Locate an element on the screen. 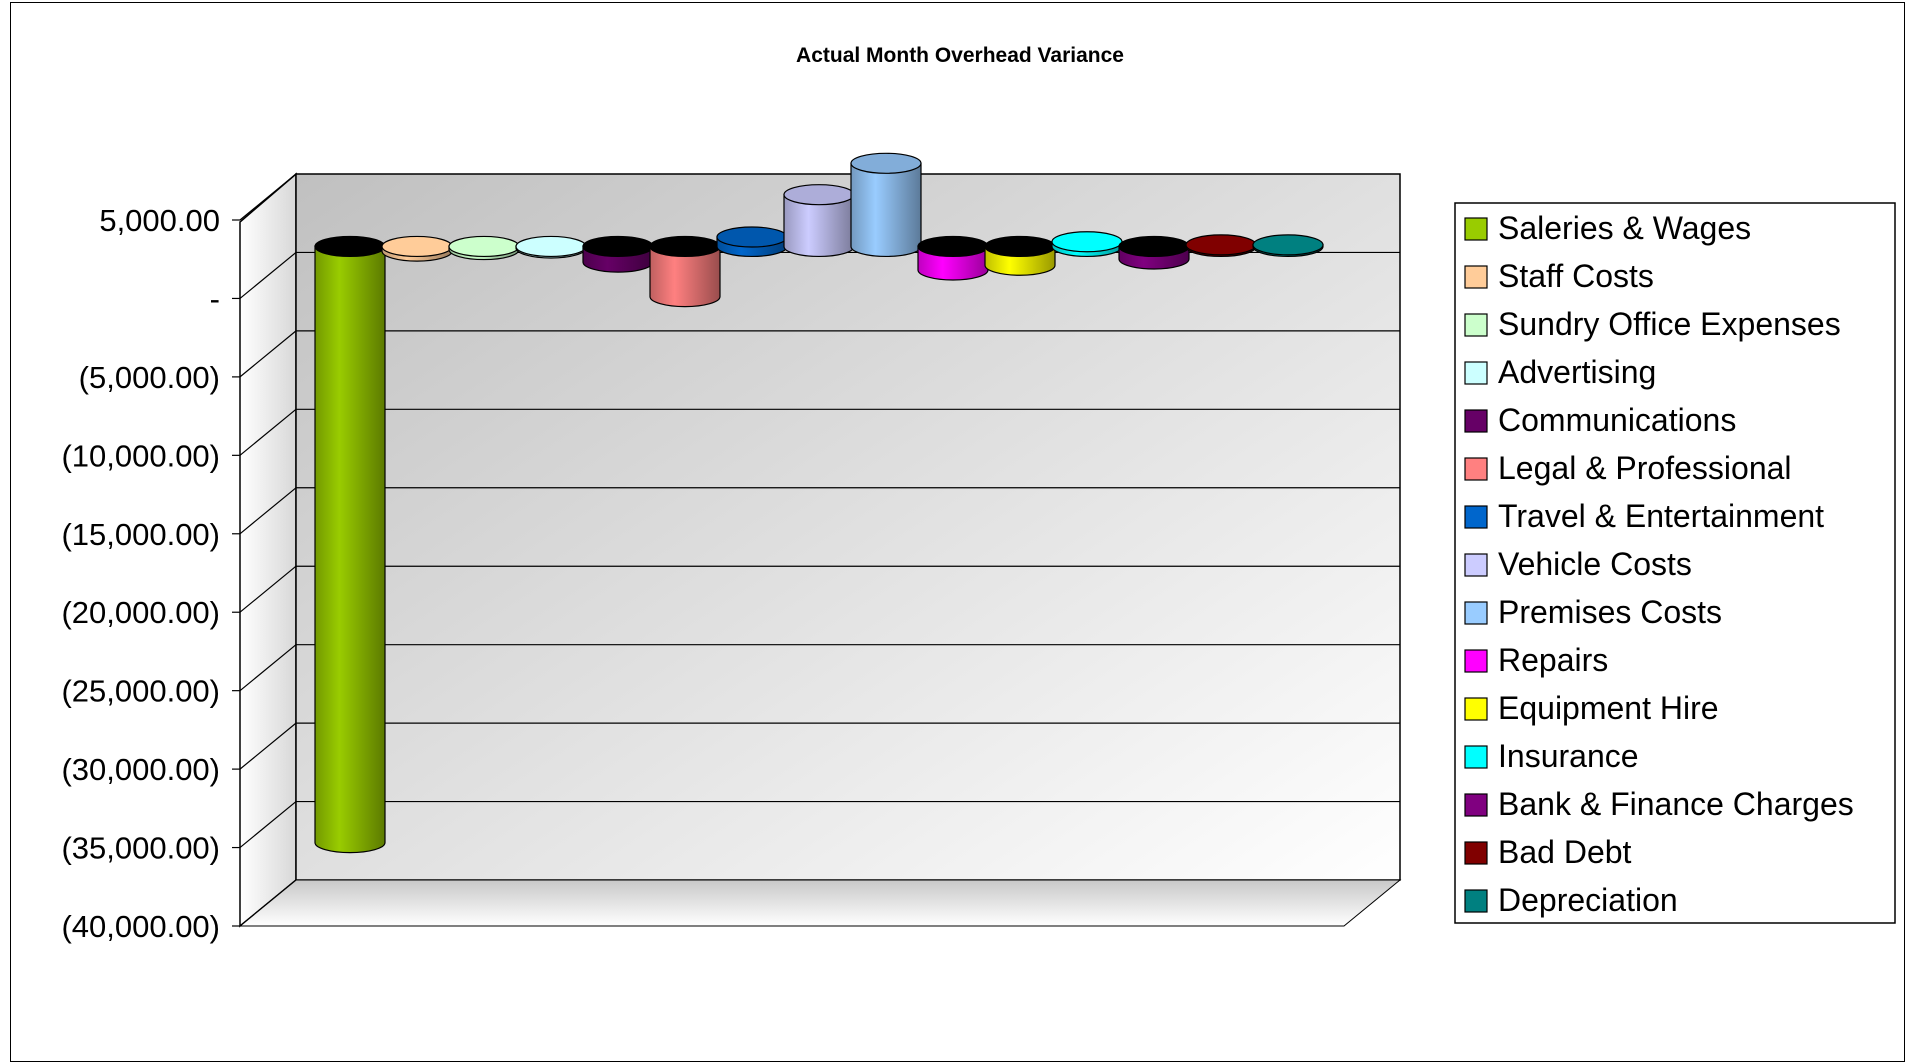  legend-item: Advertising is located at coordinates (1560, 372).